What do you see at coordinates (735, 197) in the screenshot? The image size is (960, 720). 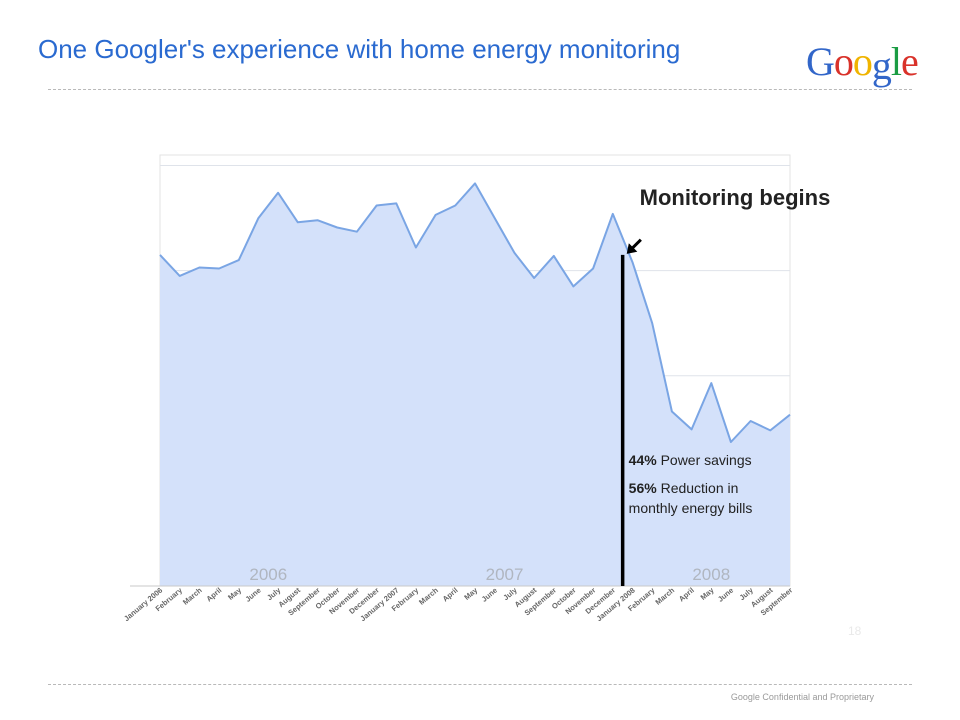 I see `monitoring-begins-label: Monitoring begins` at bounding box center [735, 197].